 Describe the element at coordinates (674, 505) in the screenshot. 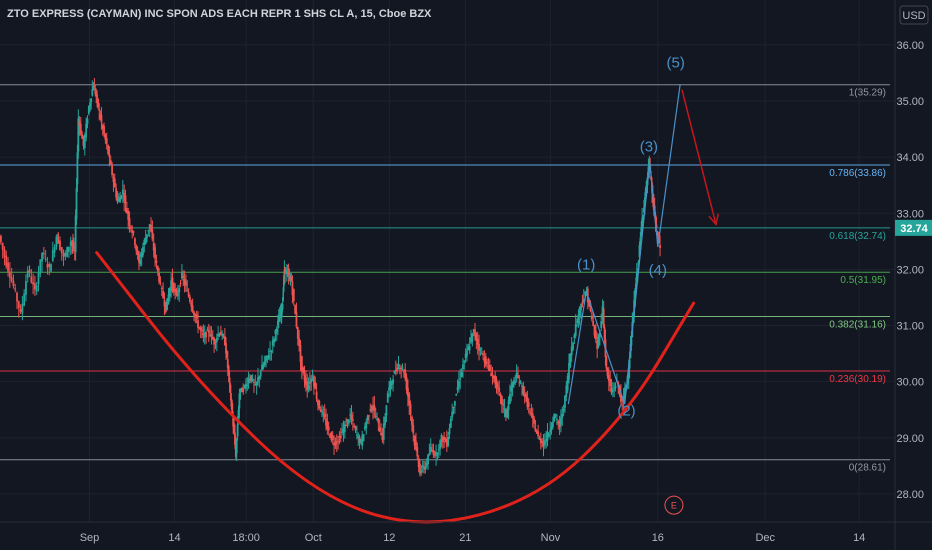

I see `earnings-event-marker: E` at that location.